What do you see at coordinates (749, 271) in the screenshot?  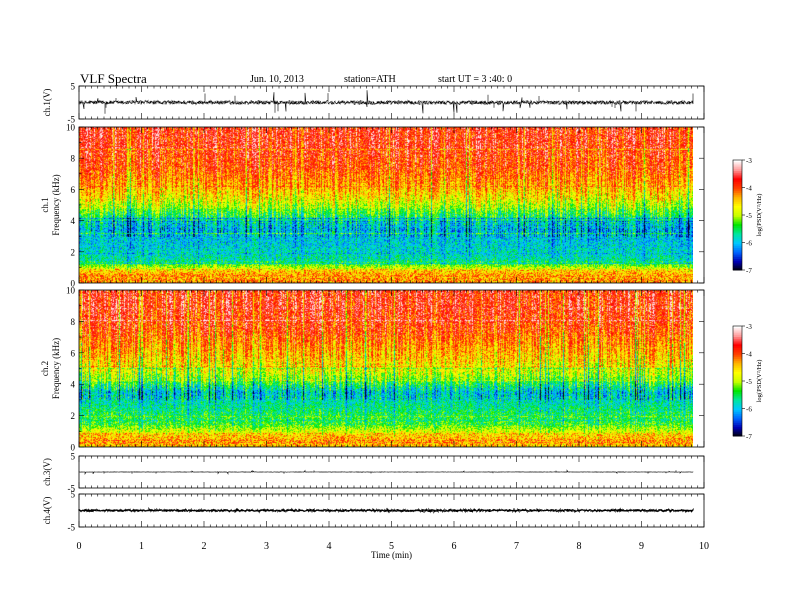 I see `colorbar-tick-label: -7` at bounding box center [749, 271].